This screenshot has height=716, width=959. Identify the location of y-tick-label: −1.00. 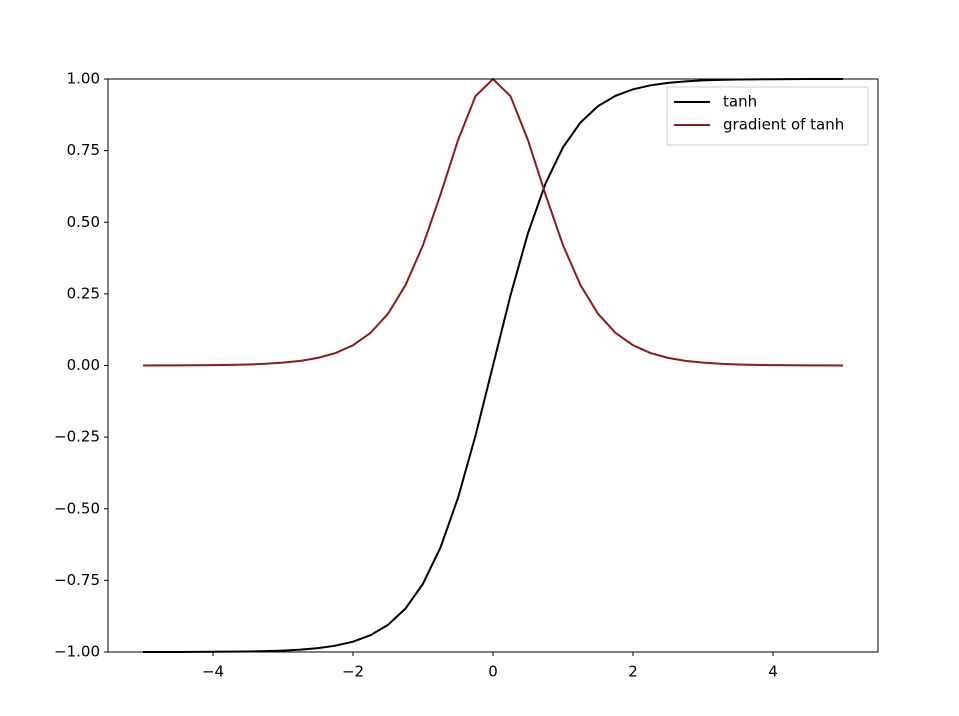
(77, 652).